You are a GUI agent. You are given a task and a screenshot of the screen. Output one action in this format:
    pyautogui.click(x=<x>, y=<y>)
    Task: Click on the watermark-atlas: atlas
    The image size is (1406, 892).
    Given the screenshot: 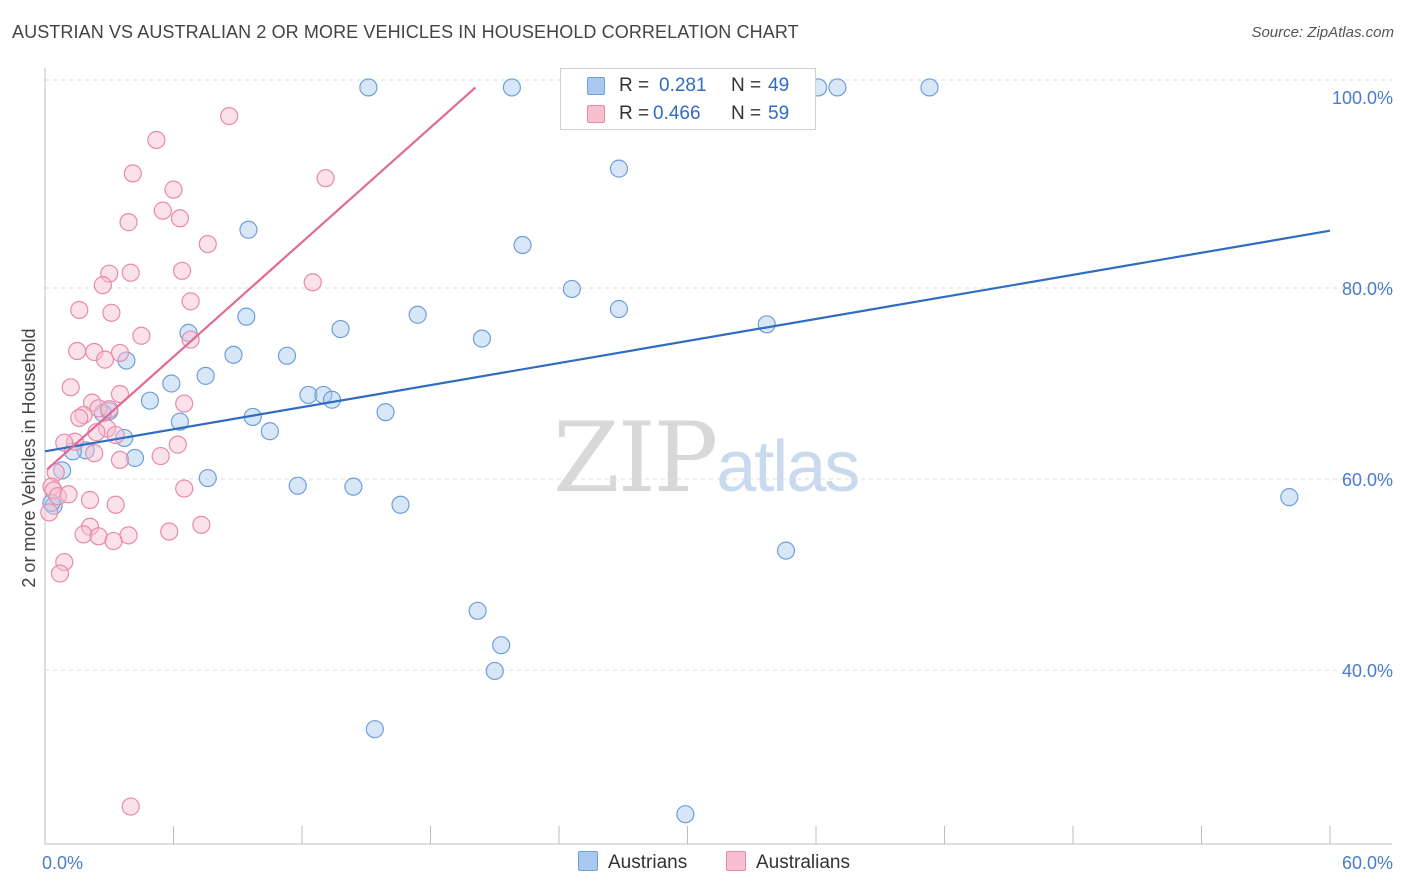 What is the action you would take?
    pyautogui.click(x=788, y=467)
    